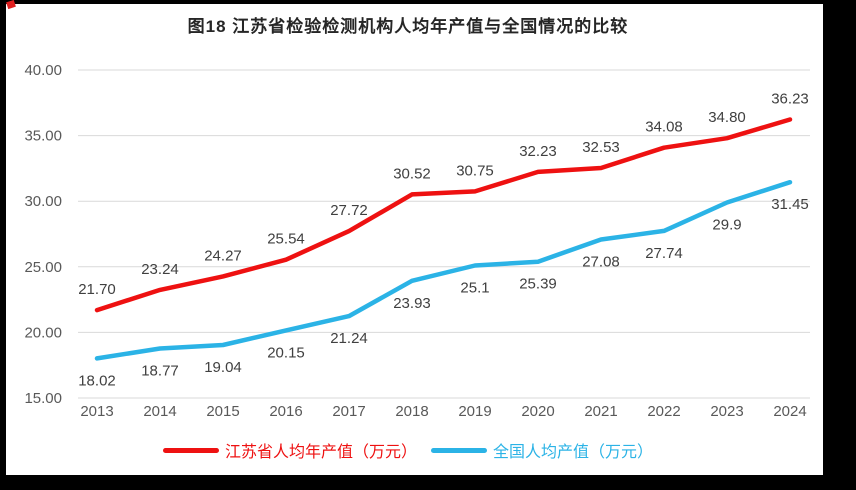  Describe the element at coordinates (160, 371) in the screenshot. I see `data-label: 18.77` at that location.